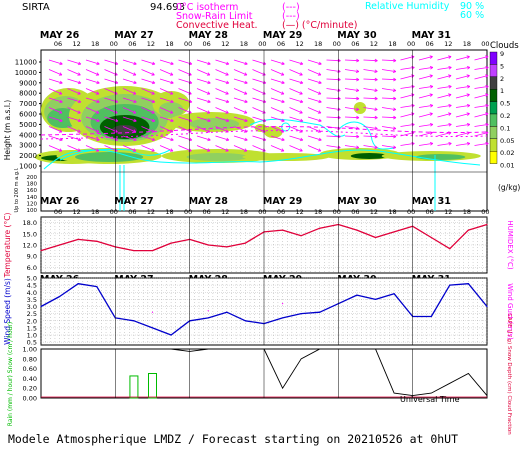 Image resolution: width=528 pixels, height=450 pixels. I want to click on wind-point, so click(152, 312).